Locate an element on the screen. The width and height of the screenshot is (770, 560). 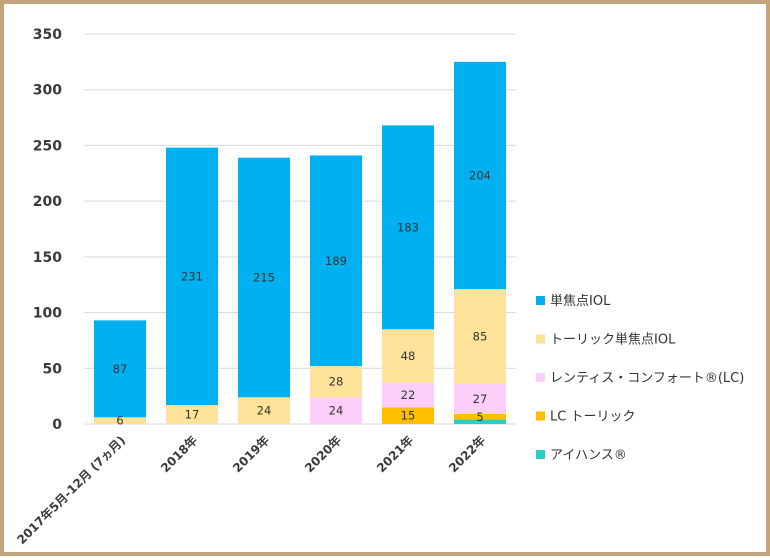
data-label: 5 is located at coordinates (479, 417).